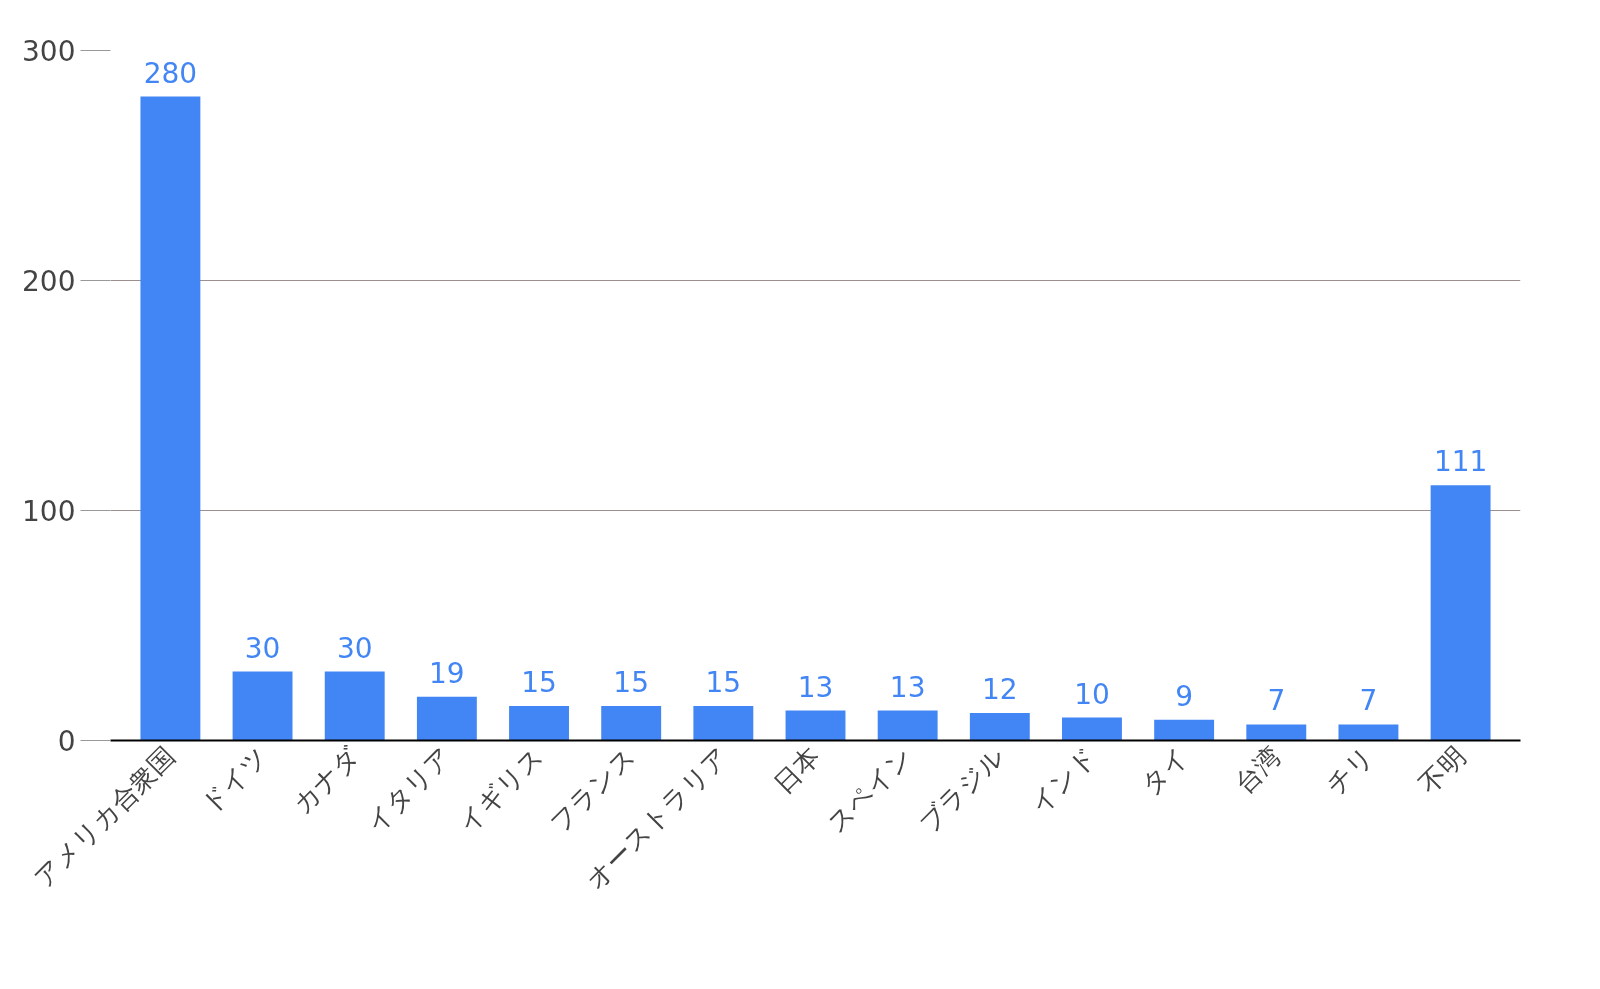  Describe the element at coordinates (234, 780) in the screenshot. I see `x-tick-label: ドイツ` at that location.